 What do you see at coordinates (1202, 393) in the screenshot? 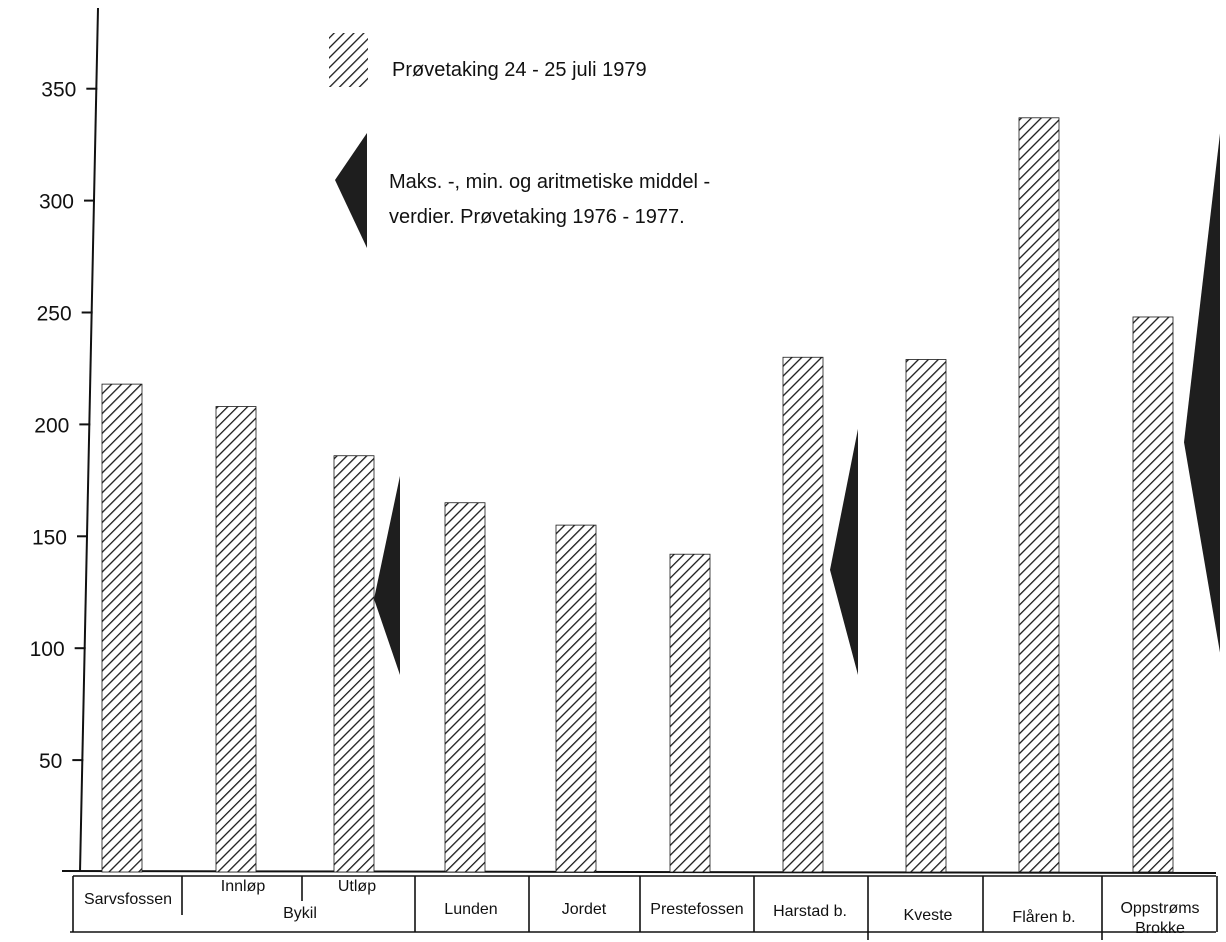
I see `range-marker-oppstrøms-brokke` at bounding box center [1202, 393].